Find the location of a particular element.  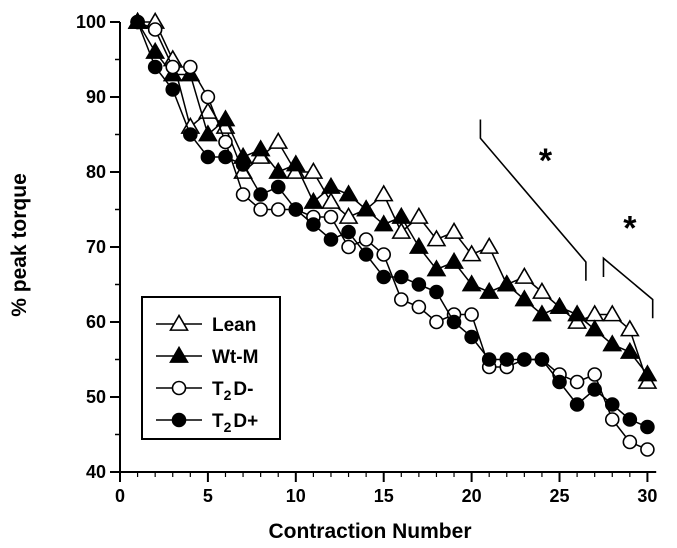

x-tick-label: 30 is located at coordinates (647, 496).